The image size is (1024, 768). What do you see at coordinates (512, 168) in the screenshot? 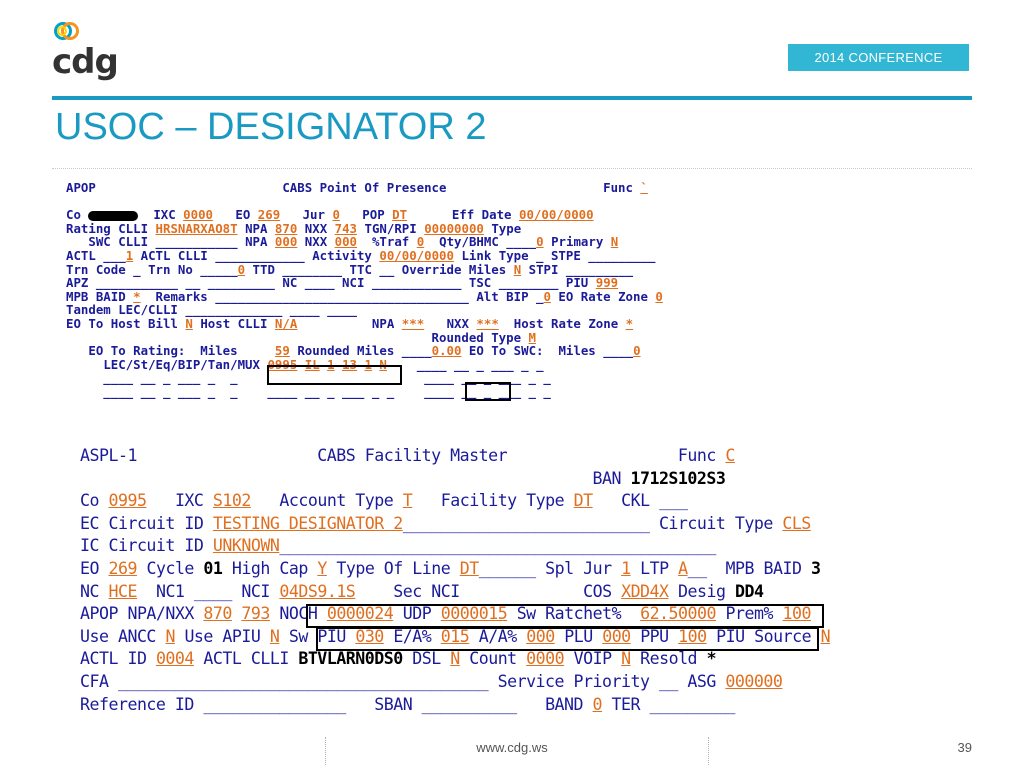
I see `dotted-divider` at bounding box center [512, 168].